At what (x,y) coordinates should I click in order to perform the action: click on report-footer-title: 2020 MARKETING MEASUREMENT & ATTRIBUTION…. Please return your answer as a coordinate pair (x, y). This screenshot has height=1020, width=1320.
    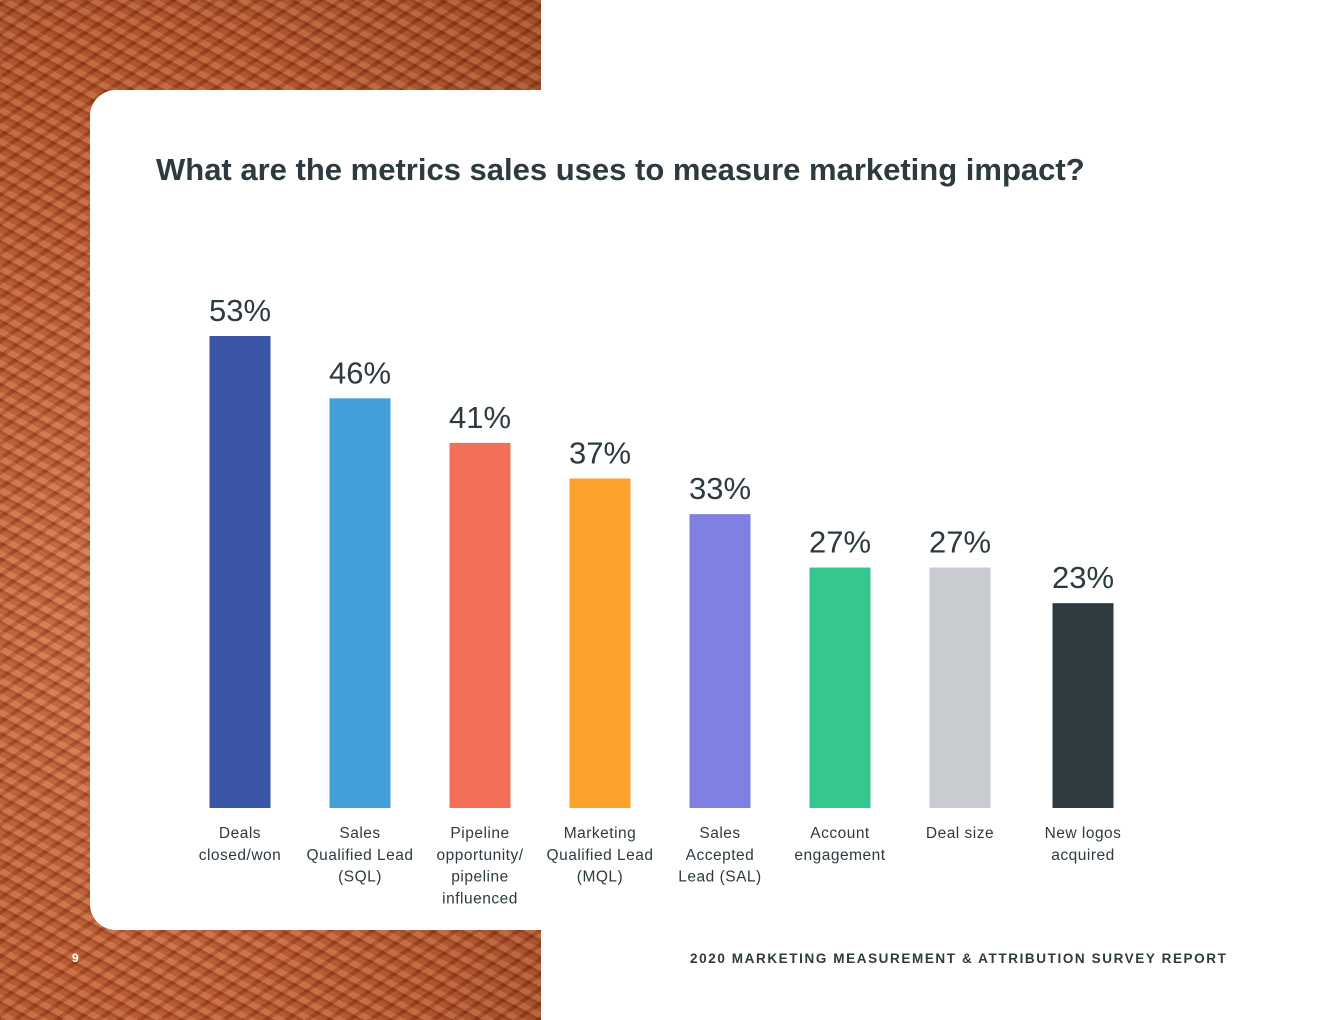
    Looking at the image, I should click on (959, 958).